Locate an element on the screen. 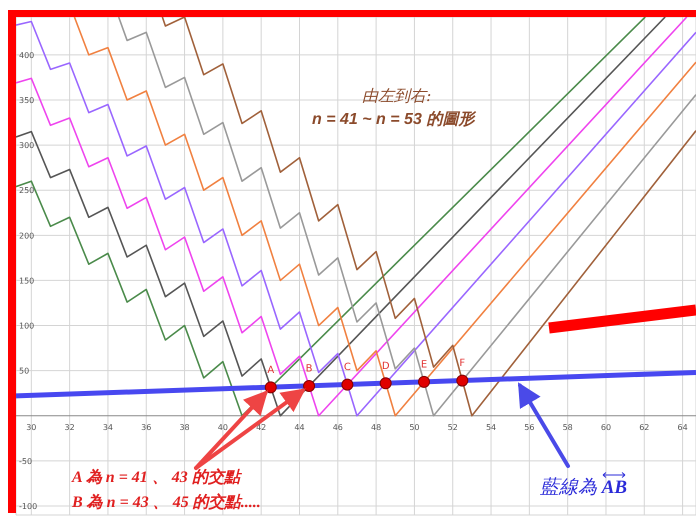 This screenshot has width=696, height=518. y-tick-label: 200 is located at coordinates (26, 235).